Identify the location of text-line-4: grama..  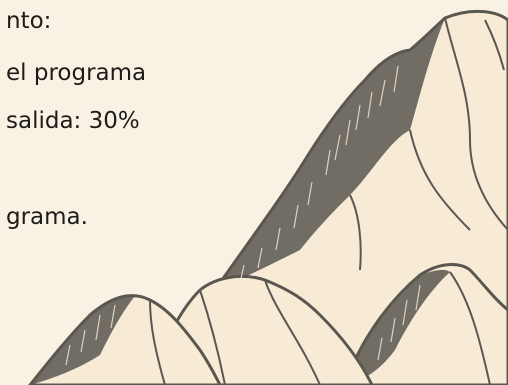
(47, 217).